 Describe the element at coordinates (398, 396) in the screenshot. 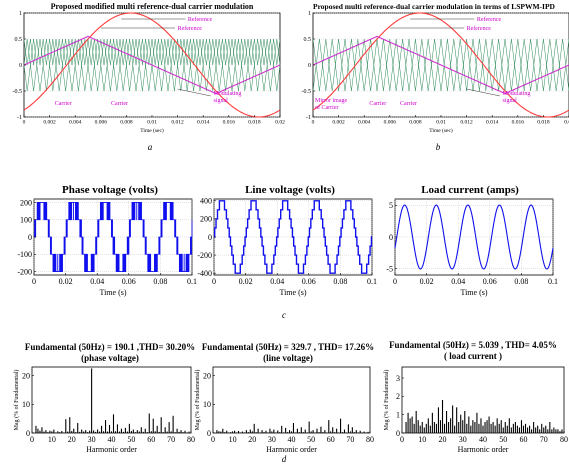

I see `fft-current-plot-ytick-label: 2` at that location.